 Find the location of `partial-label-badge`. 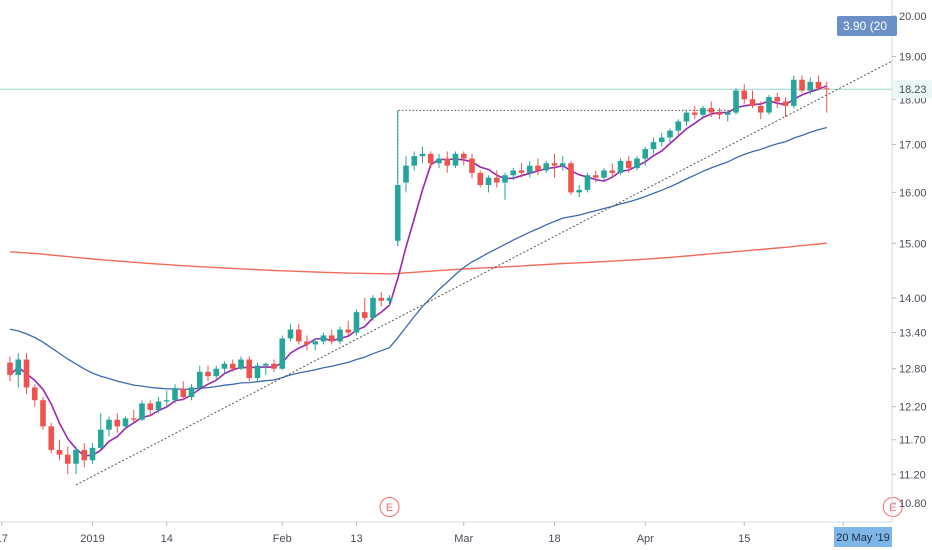

partial-label-badge is located at coordinates (867, 26).